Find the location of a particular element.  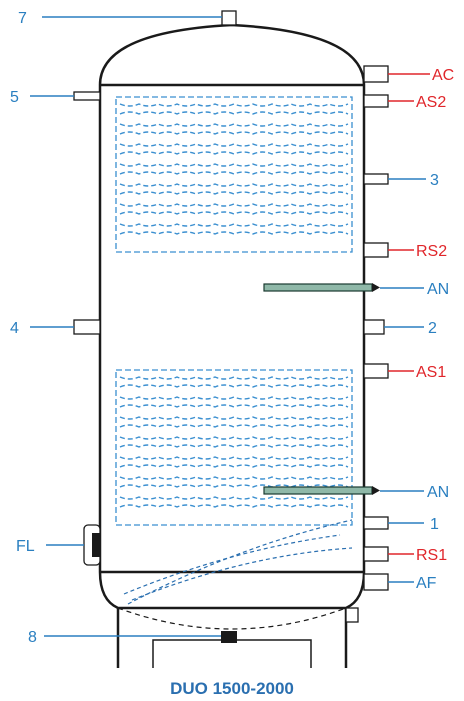

port-rs1 is located at coordinates (376, 554).